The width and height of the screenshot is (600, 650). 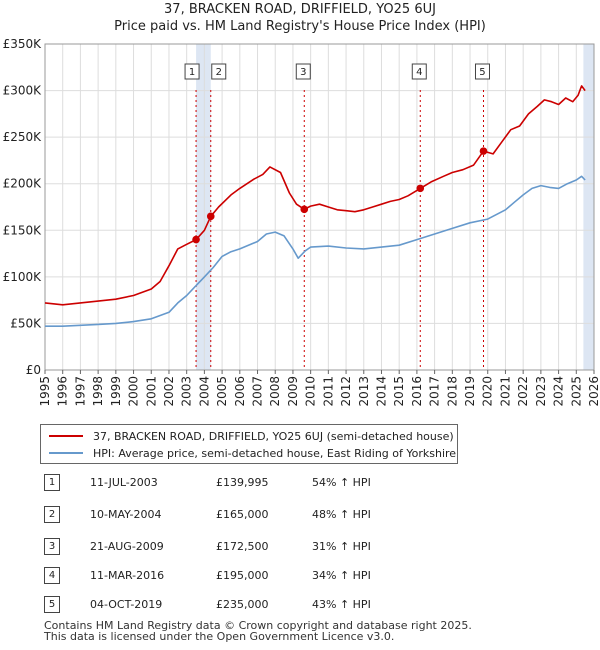 I want to click on x-tick-label: 2011, so click(x=328, y=391).